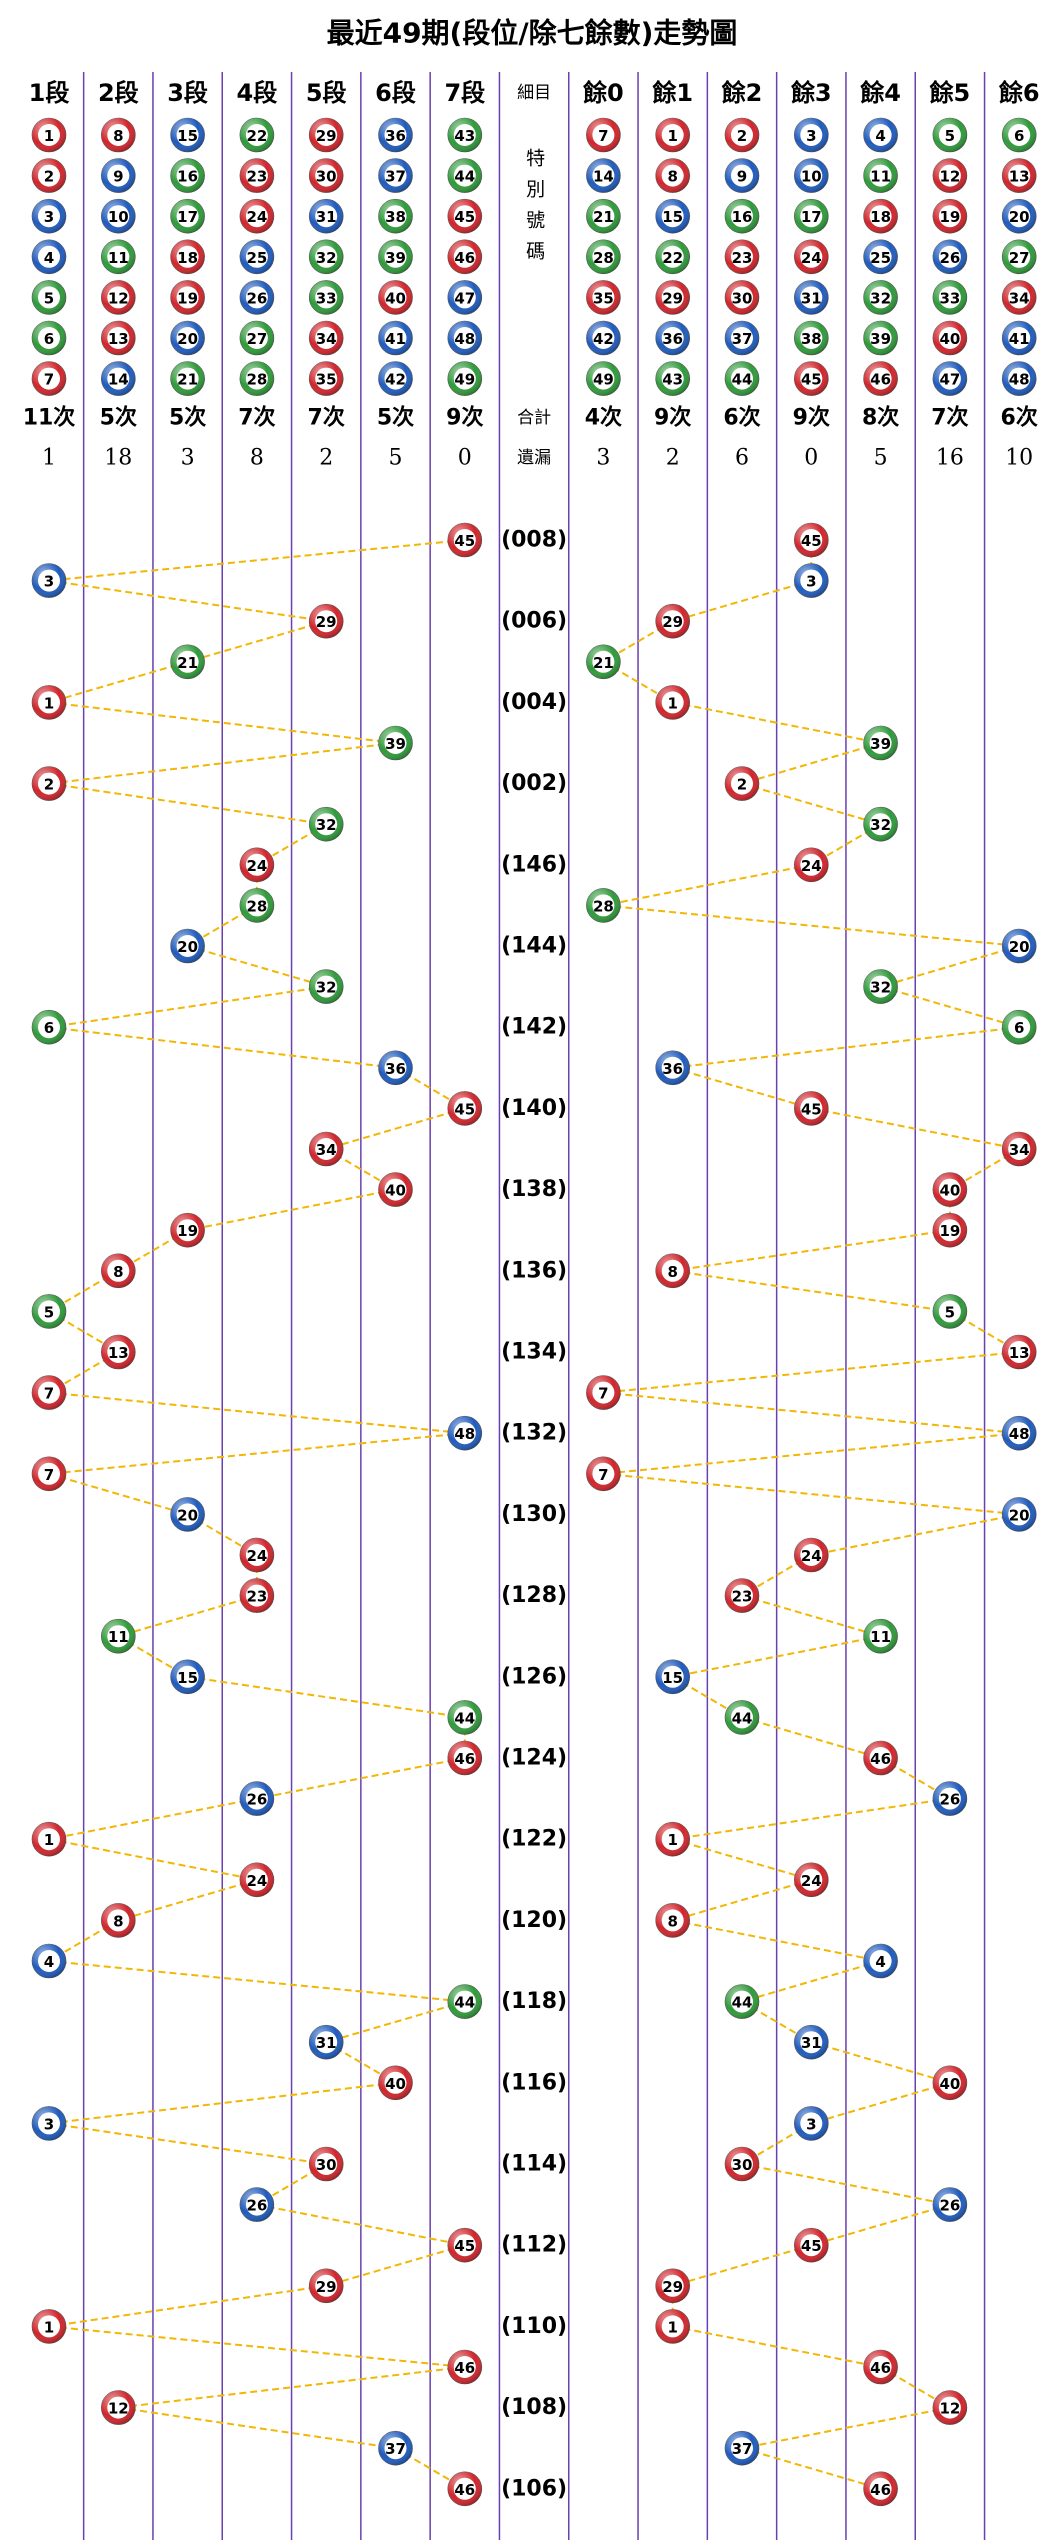 This screenshot has width=1064, height=2540. Describe the element at coordinates (534, 2245) in the screenshot. I see `period-label: (112)` at that location.